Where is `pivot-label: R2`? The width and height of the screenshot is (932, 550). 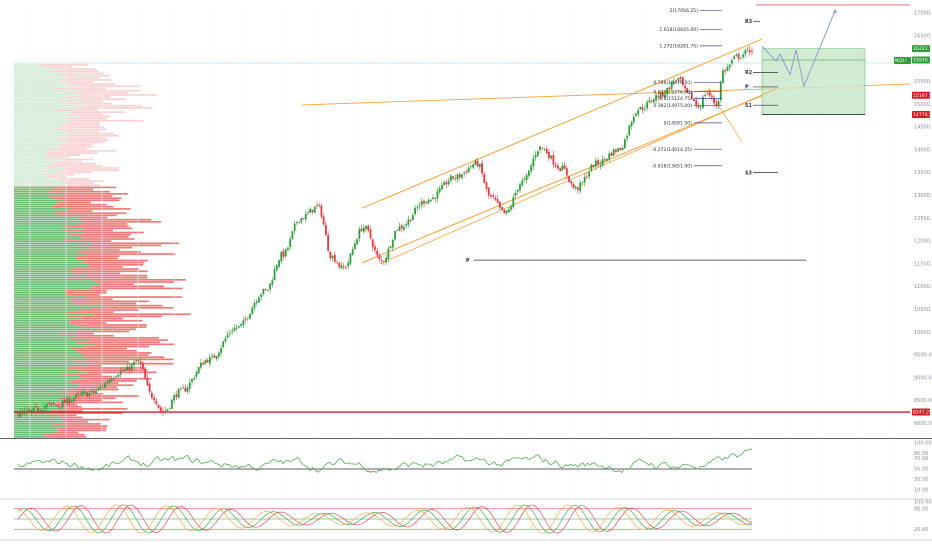 pivot-label: R2 is located at coordinates (748, 73).